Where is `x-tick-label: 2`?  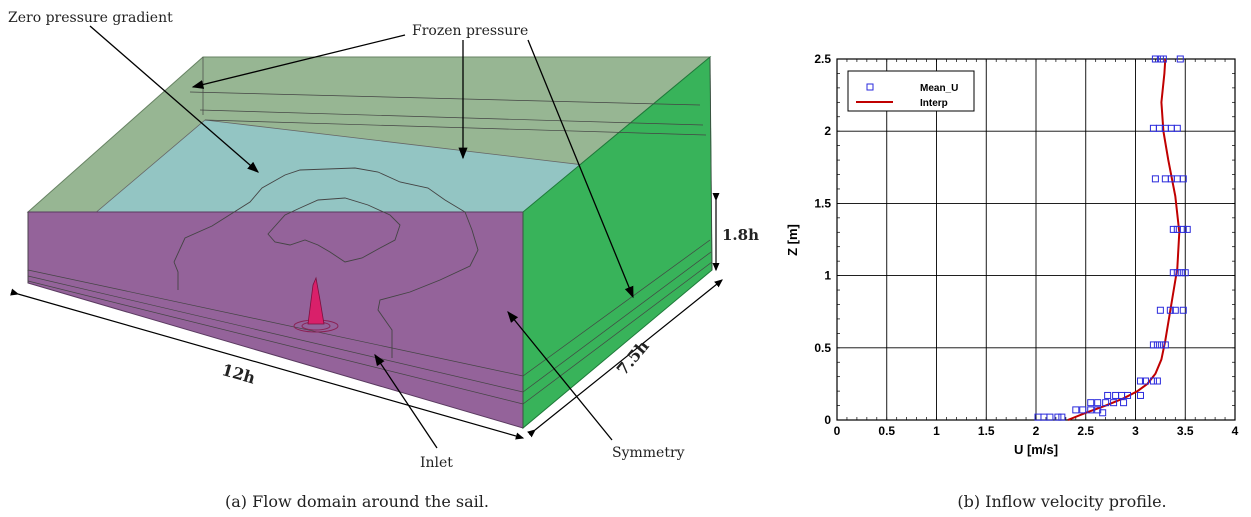
x-tick-label: 2 is located at coordinates (1036, 431).